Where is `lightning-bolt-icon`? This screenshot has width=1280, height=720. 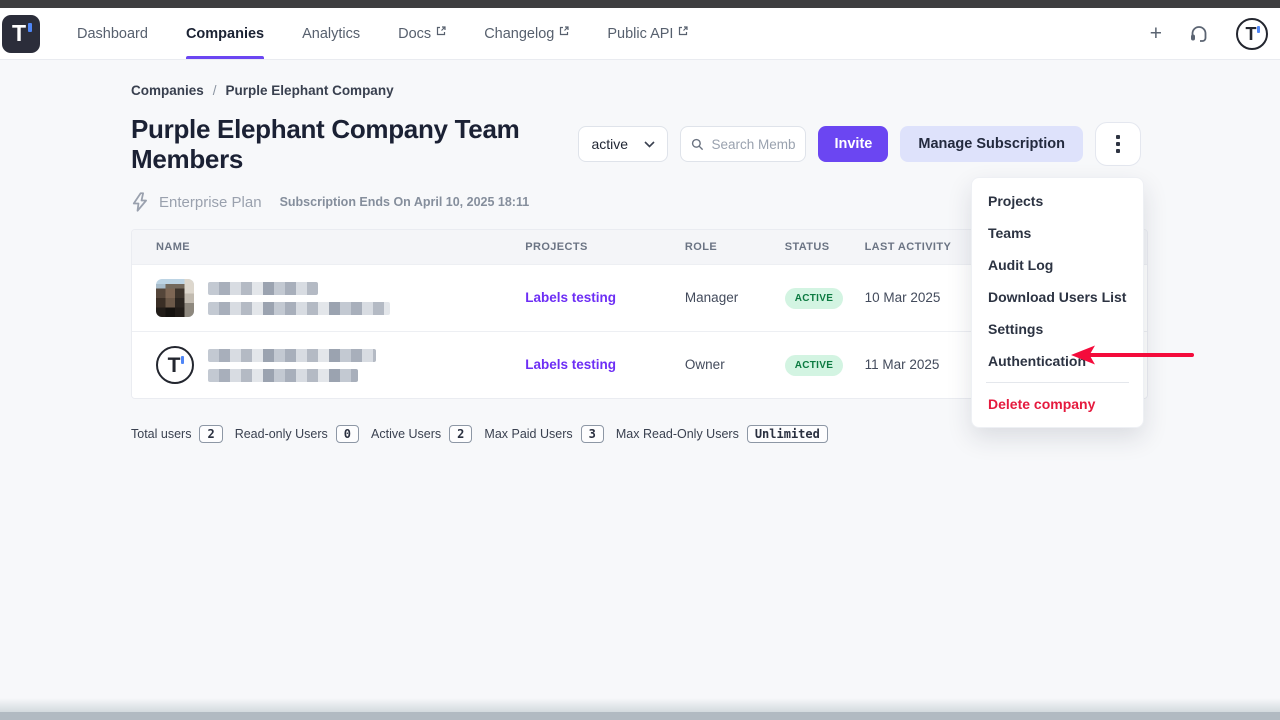
lightning-bolt-icon is located at coordinates (139, 202).